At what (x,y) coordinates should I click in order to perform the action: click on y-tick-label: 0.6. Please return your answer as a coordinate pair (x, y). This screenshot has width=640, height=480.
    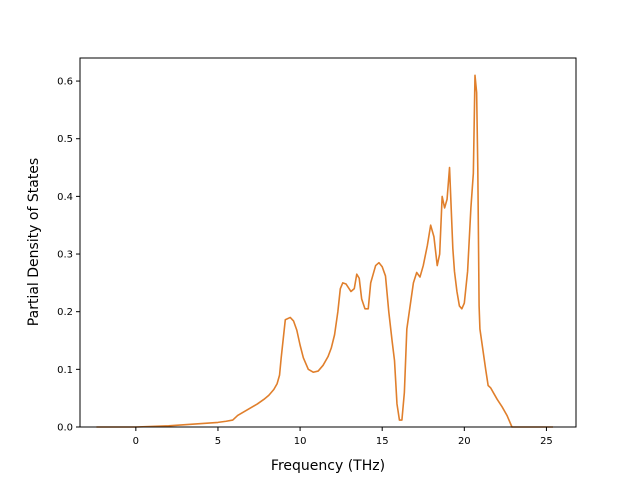
    Looking at the image, I should click on (65, 82).